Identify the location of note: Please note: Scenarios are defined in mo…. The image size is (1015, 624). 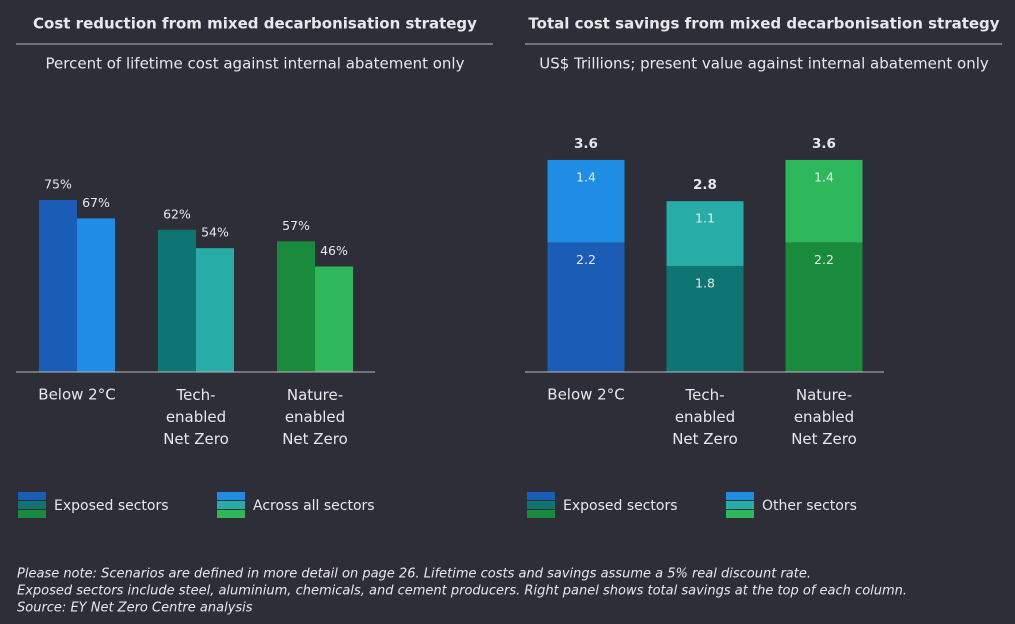
(414, 574).